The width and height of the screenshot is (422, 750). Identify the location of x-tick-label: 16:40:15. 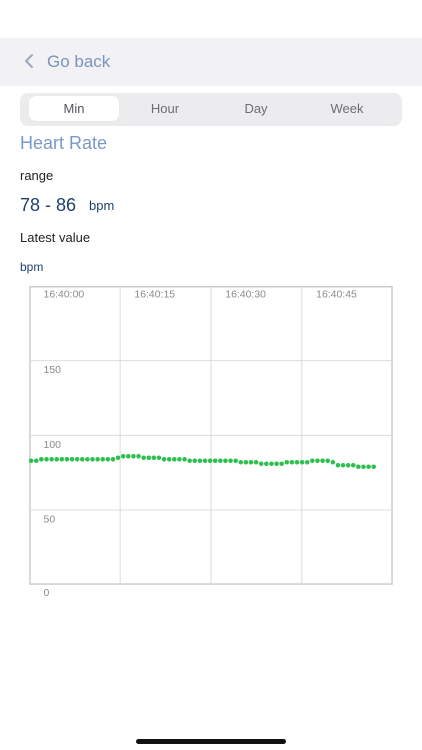
(154, 294).